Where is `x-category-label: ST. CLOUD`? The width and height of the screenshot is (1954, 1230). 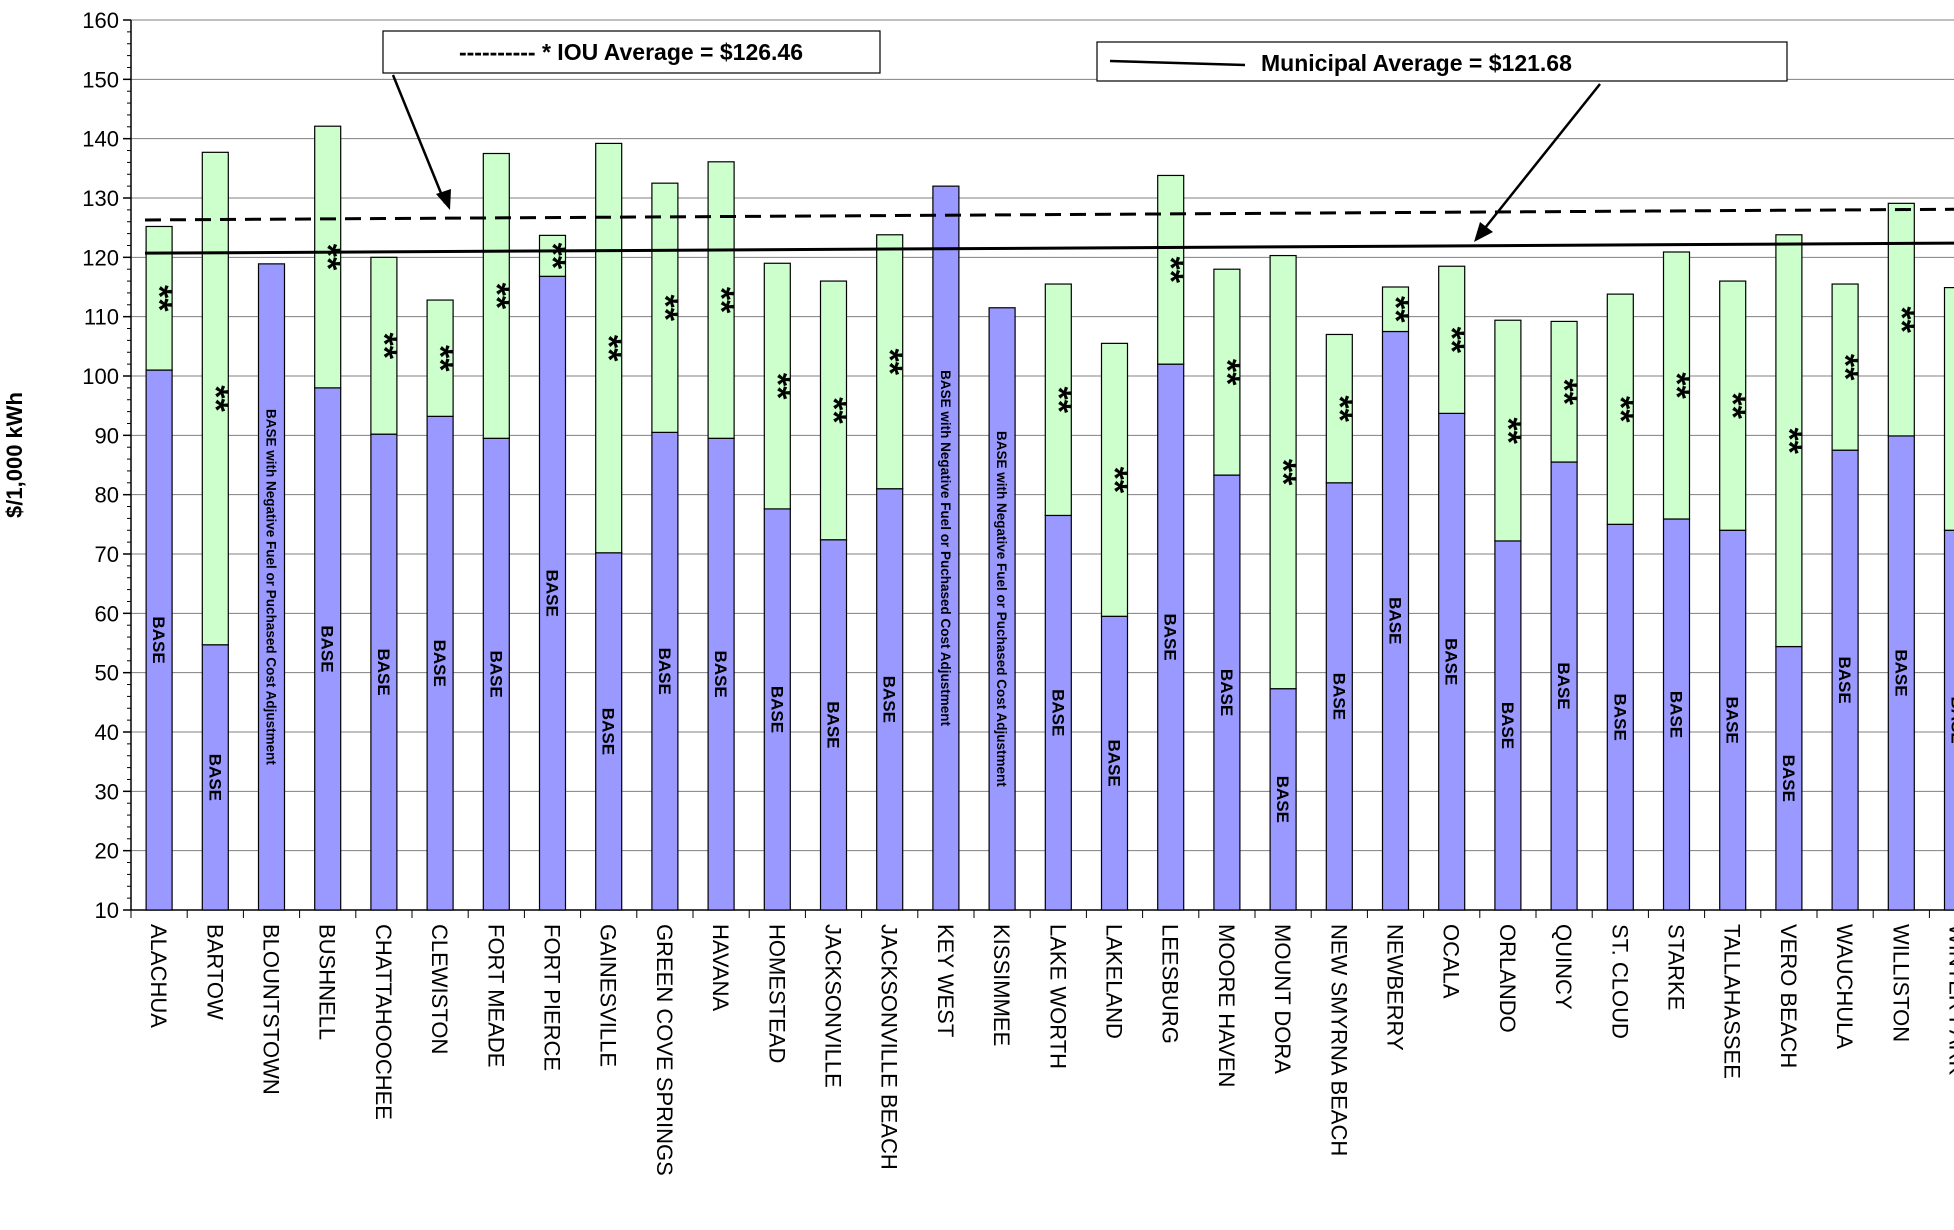 x-category-label: ST. CLOUD is located at coordinates (1619, 981).